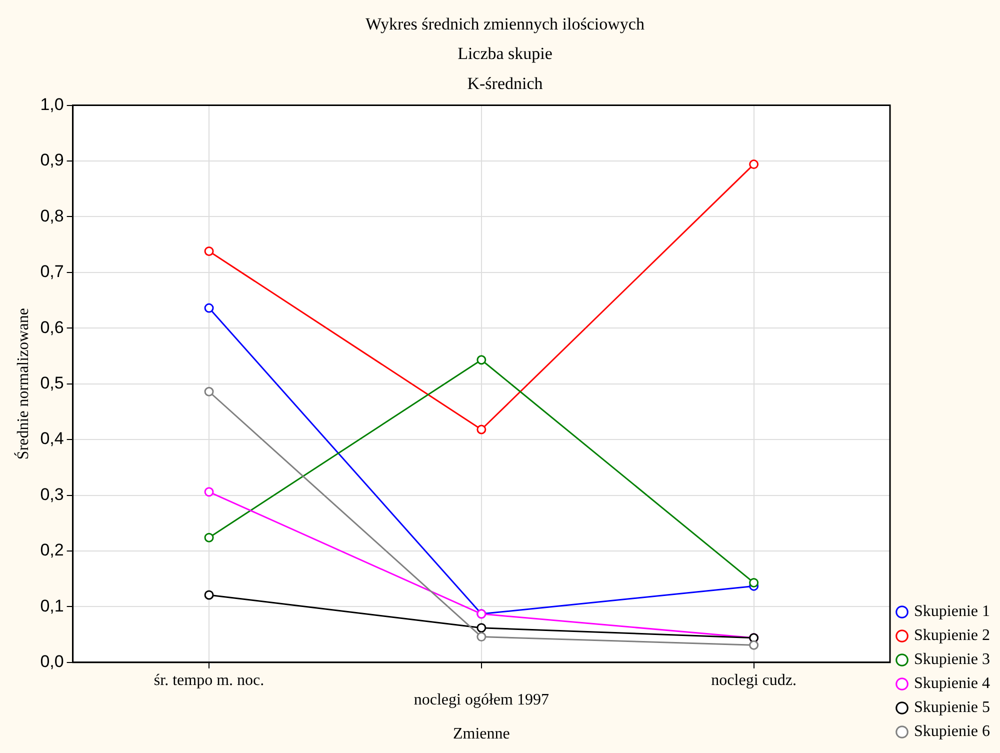 This screenshot has height=753, width=1000. What do you see at coordinates (952, 683) in the screenshot?
I see `legend-label: Skupienie 4` at bounding box center [952, 683].